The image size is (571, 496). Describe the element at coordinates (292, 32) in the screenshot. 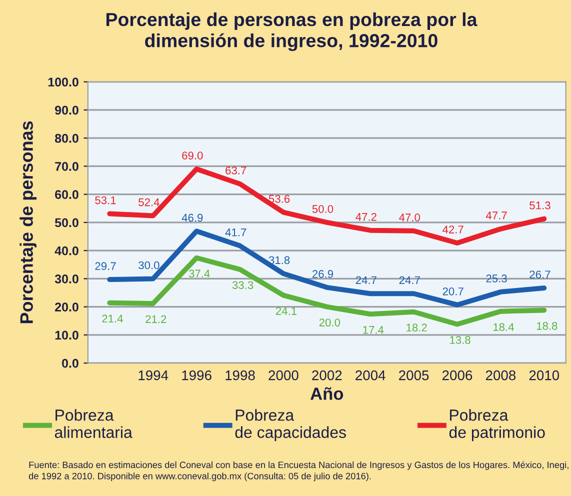

I see `chart-title: Porcentaje de personas en pobreza por la dimensión de ingreso, 1992-2010` at that location.